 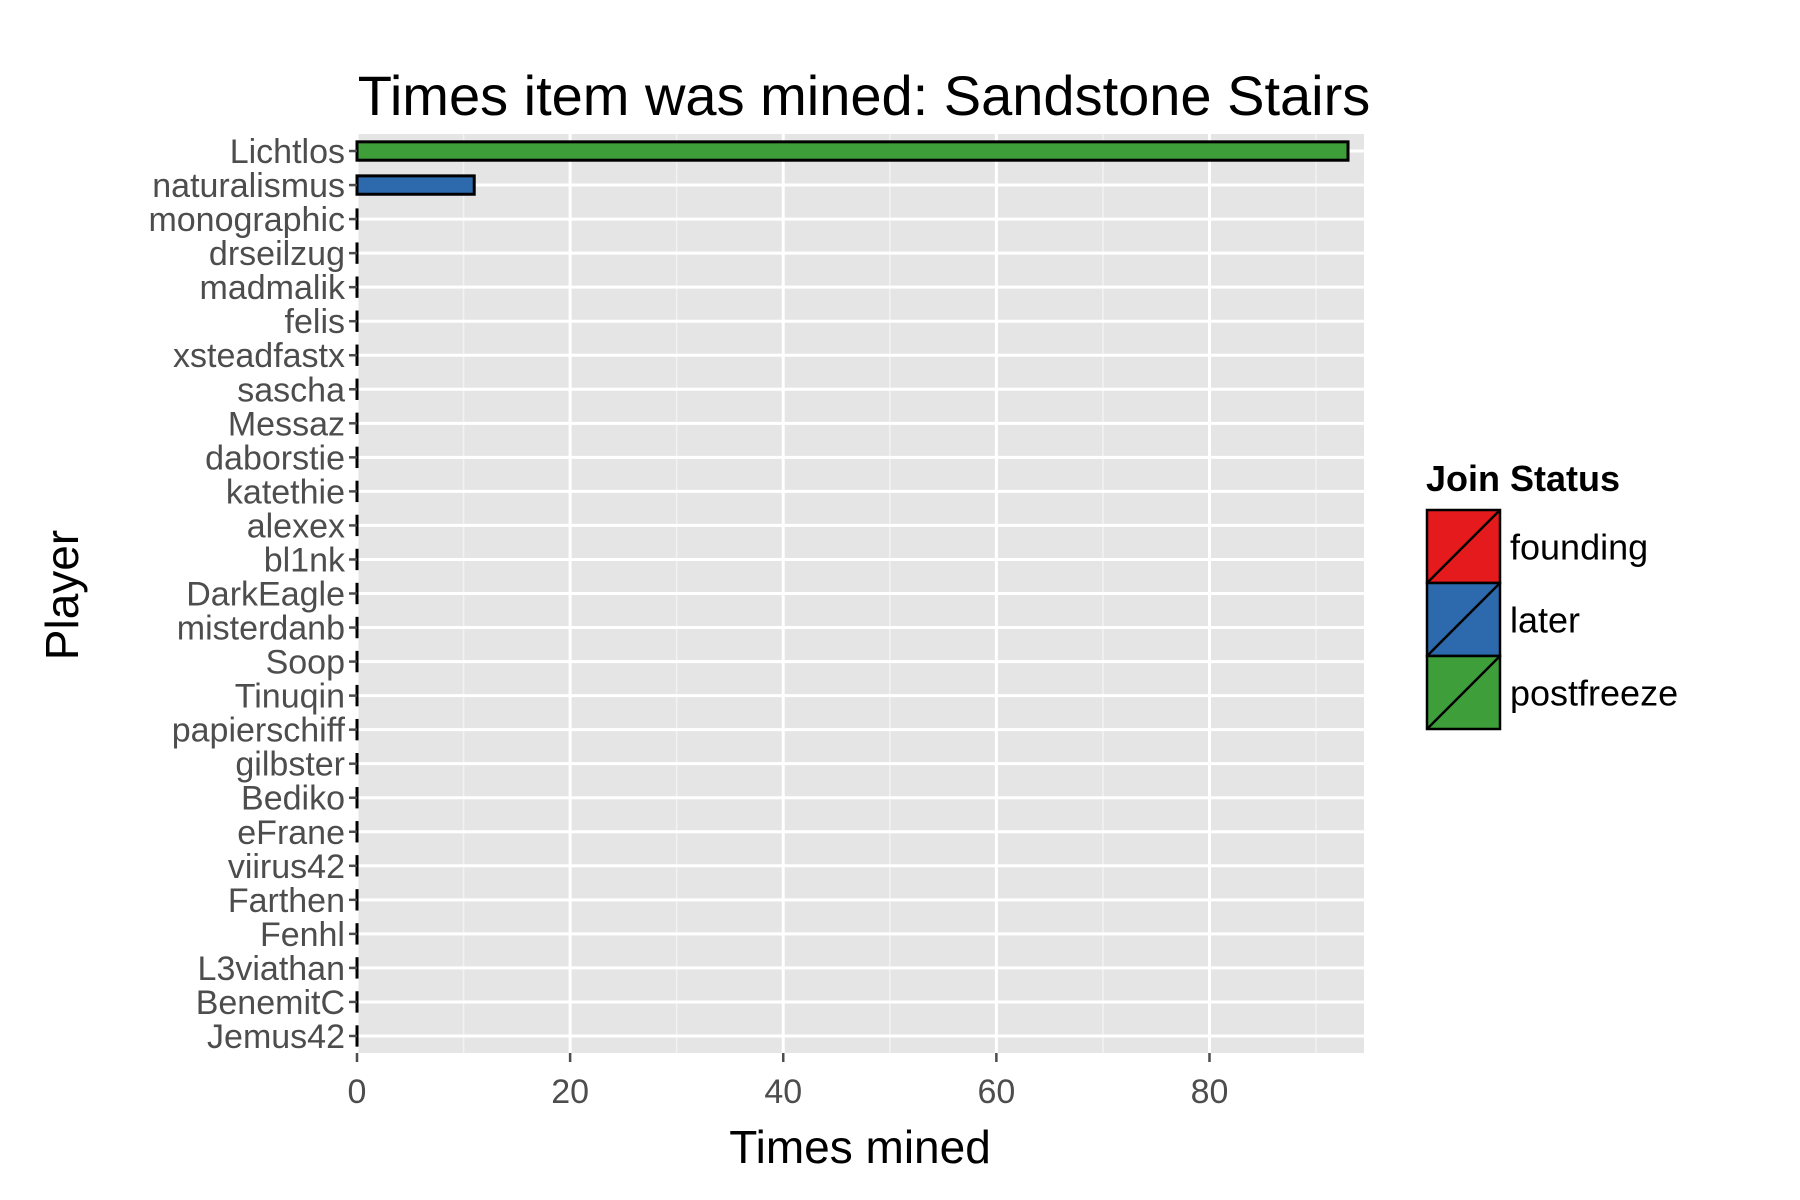 I want to click on x-tick-label: 40, so click(x=783, y=1092).